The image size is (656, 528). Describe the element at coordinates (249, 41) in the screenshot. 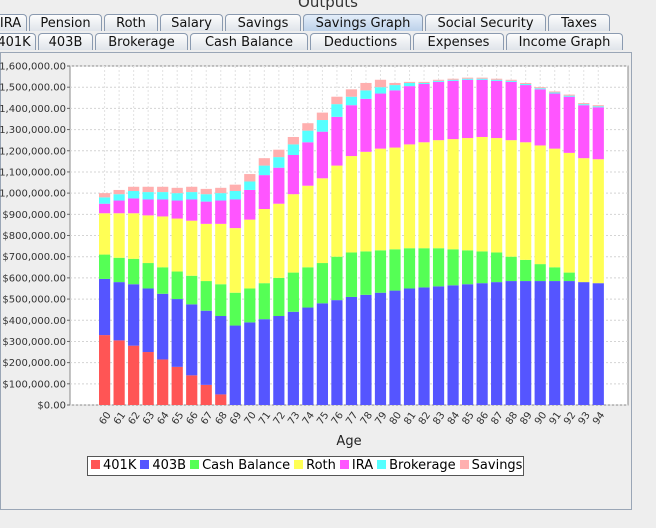

I see `tab-cash-balance: Cash Balance` at that location.